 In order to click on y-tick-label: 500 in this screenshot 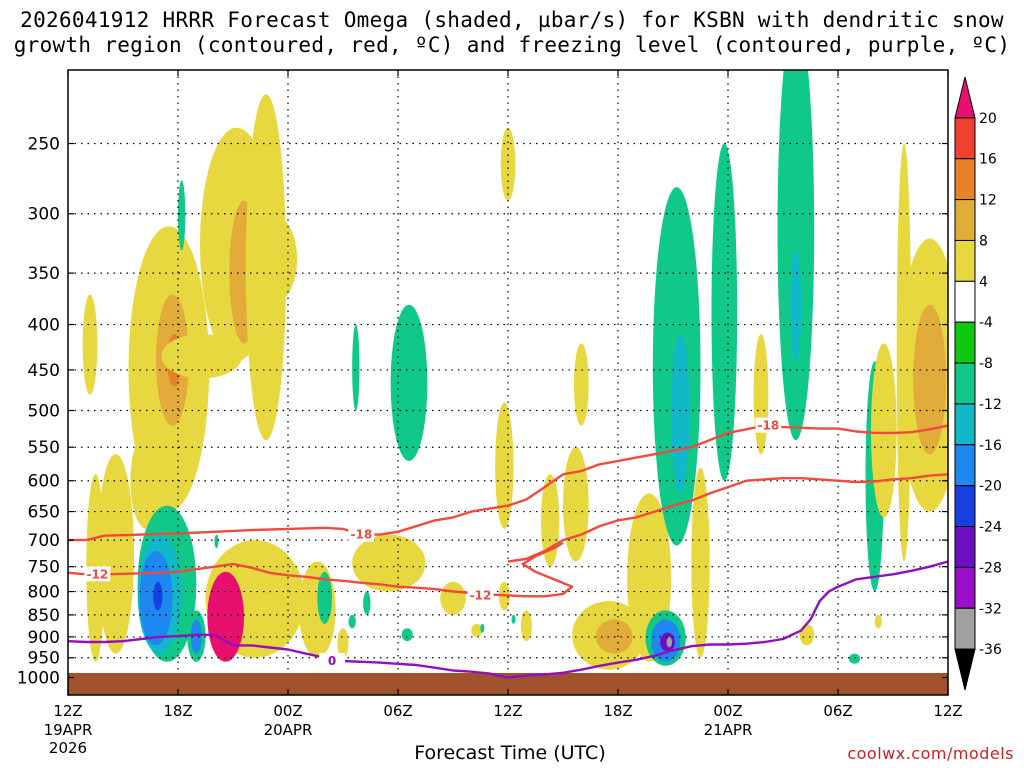, I will do `click(44, 412)`.